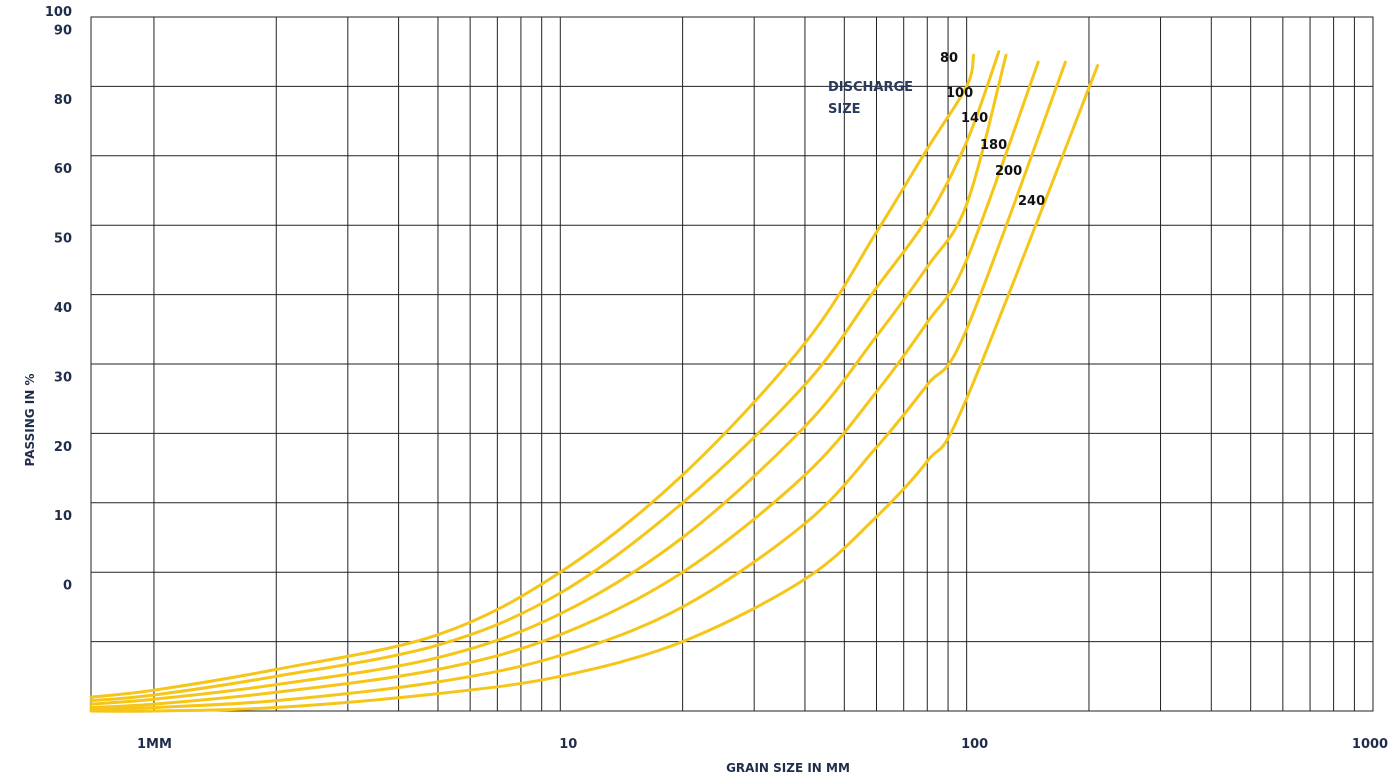  Describe the element at coordinates (63, 169) in the screenshot. I see `y-tick-label: 60` at that location.